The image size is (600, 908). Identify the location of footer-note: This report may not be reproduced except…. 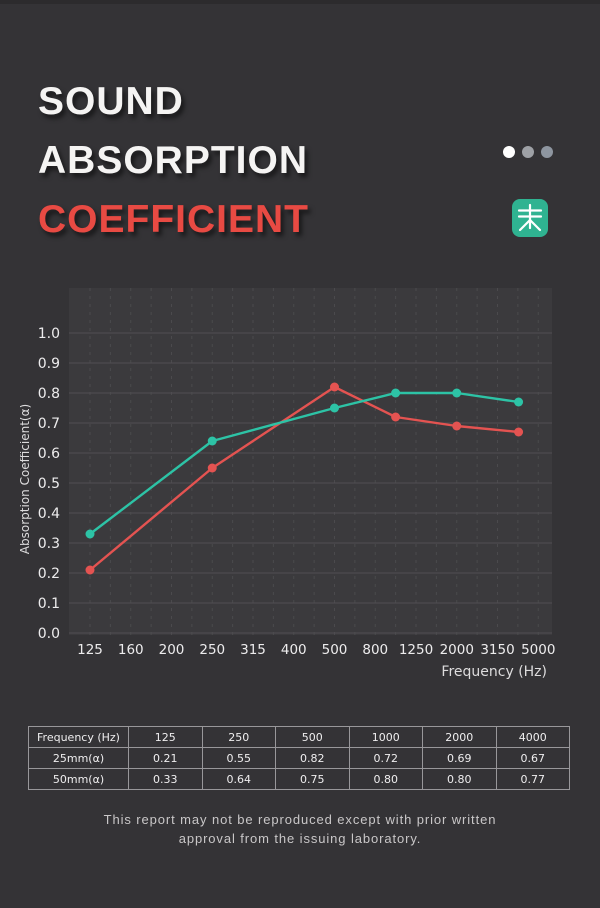
(300, 829).